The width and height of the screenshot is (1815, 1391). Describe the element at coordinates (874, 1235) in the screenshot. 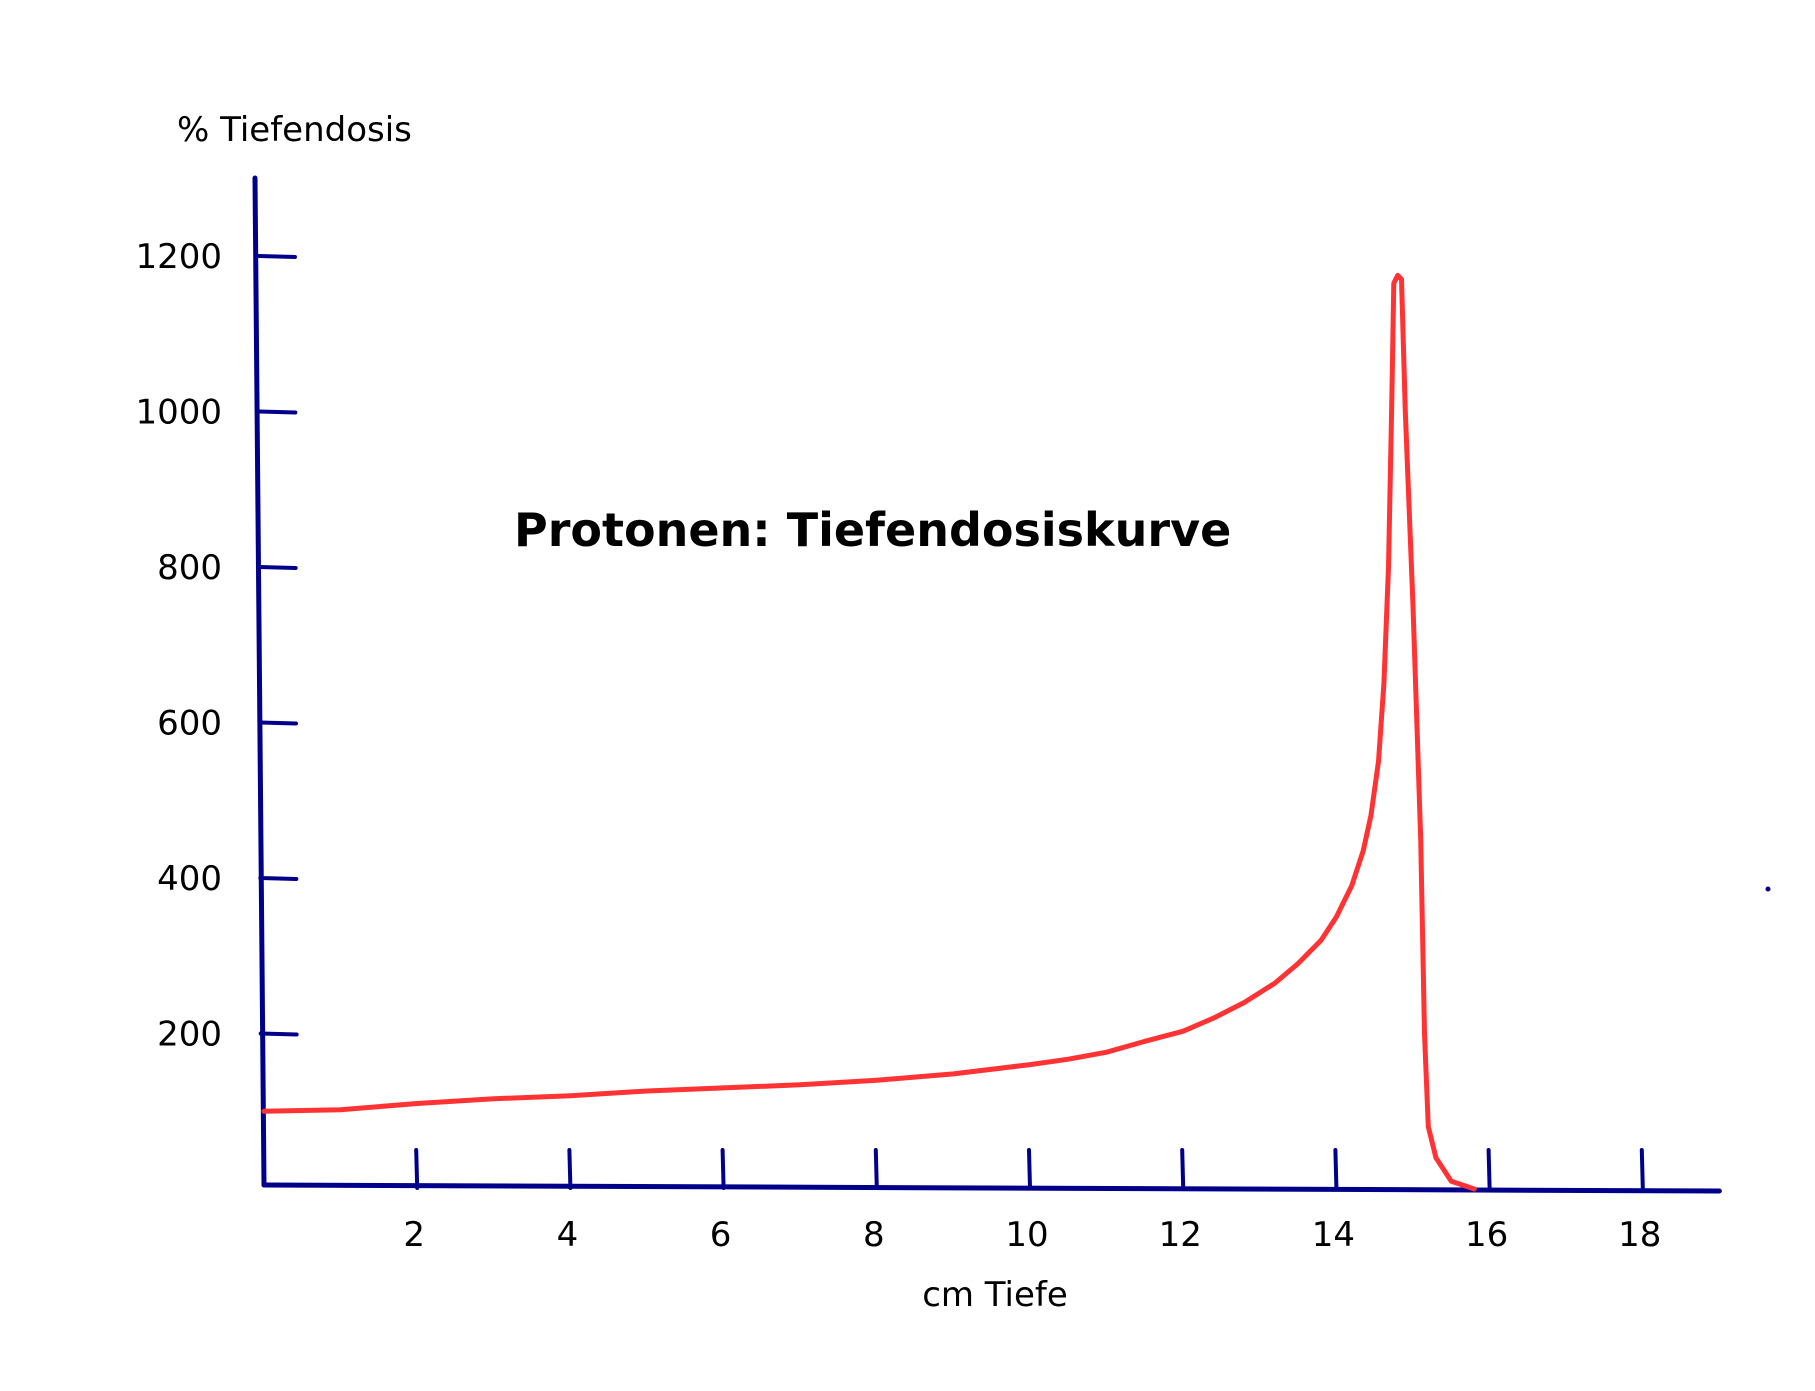

I see `x-tick-label: 8` at that location.